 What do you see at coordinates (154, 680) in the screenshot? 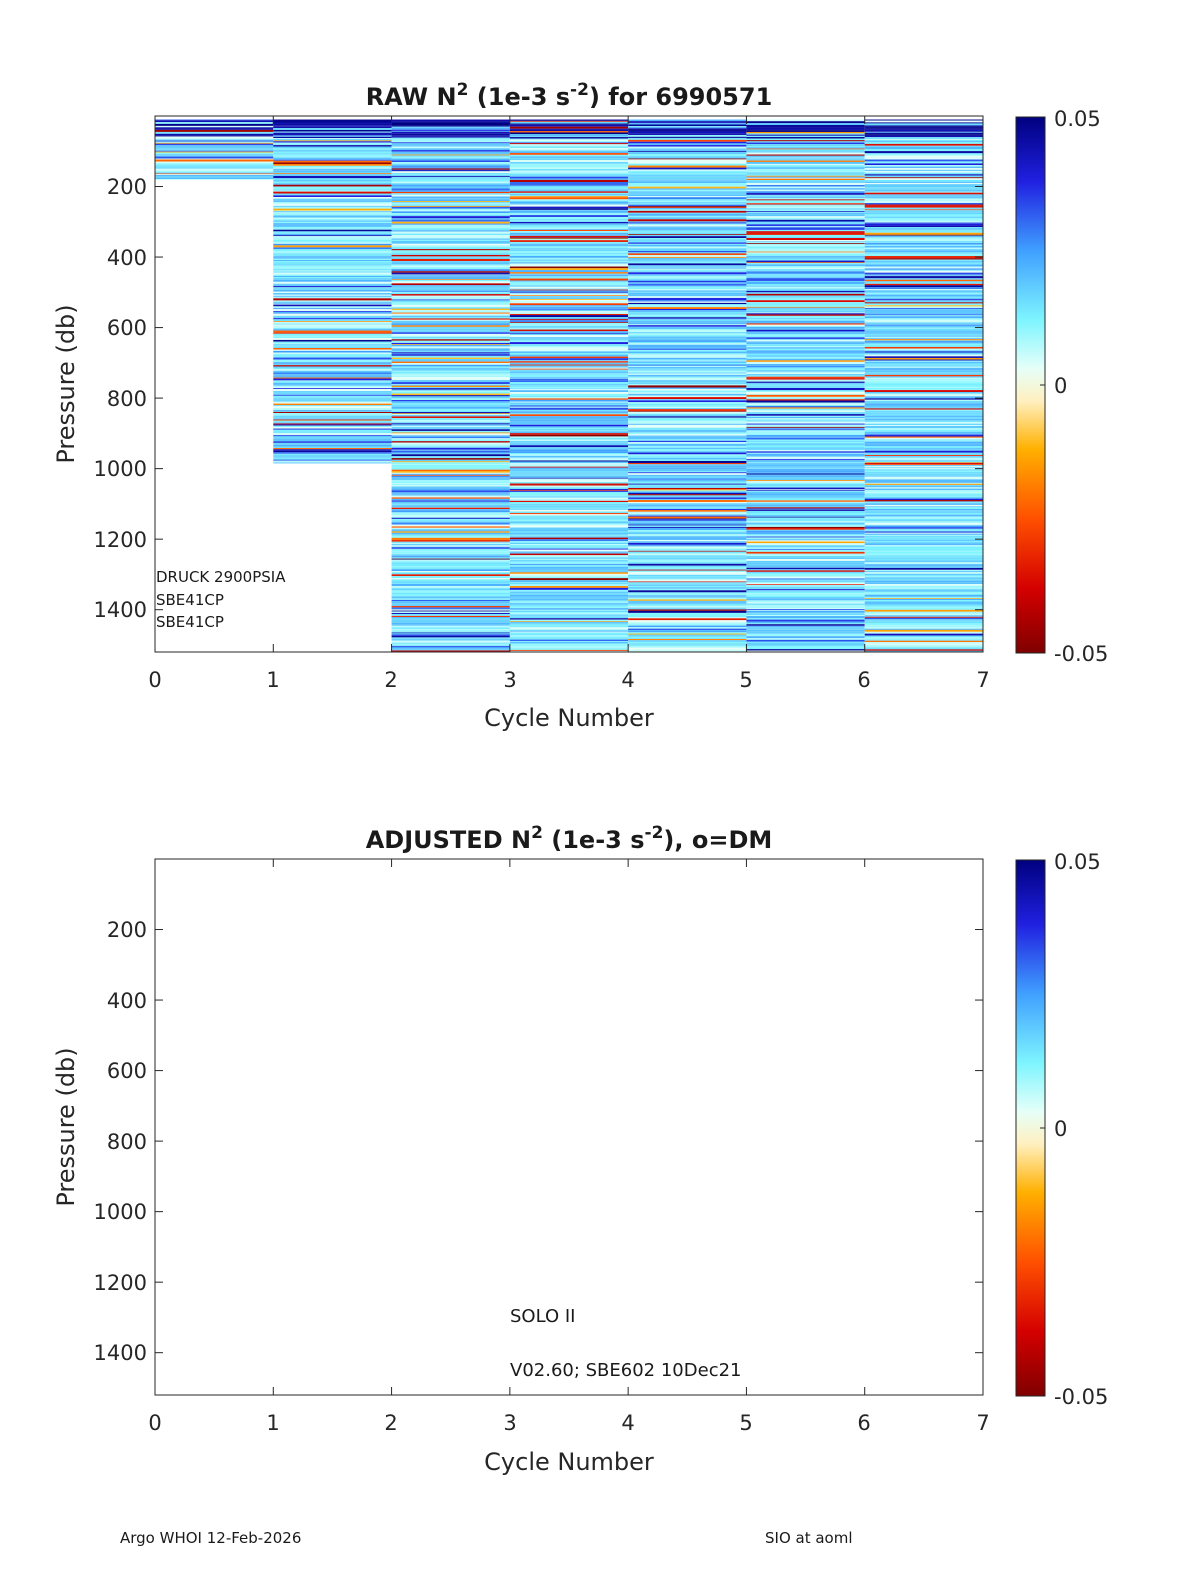
I see `raw-xtick-0: 0` at bounding box center [154, 680].